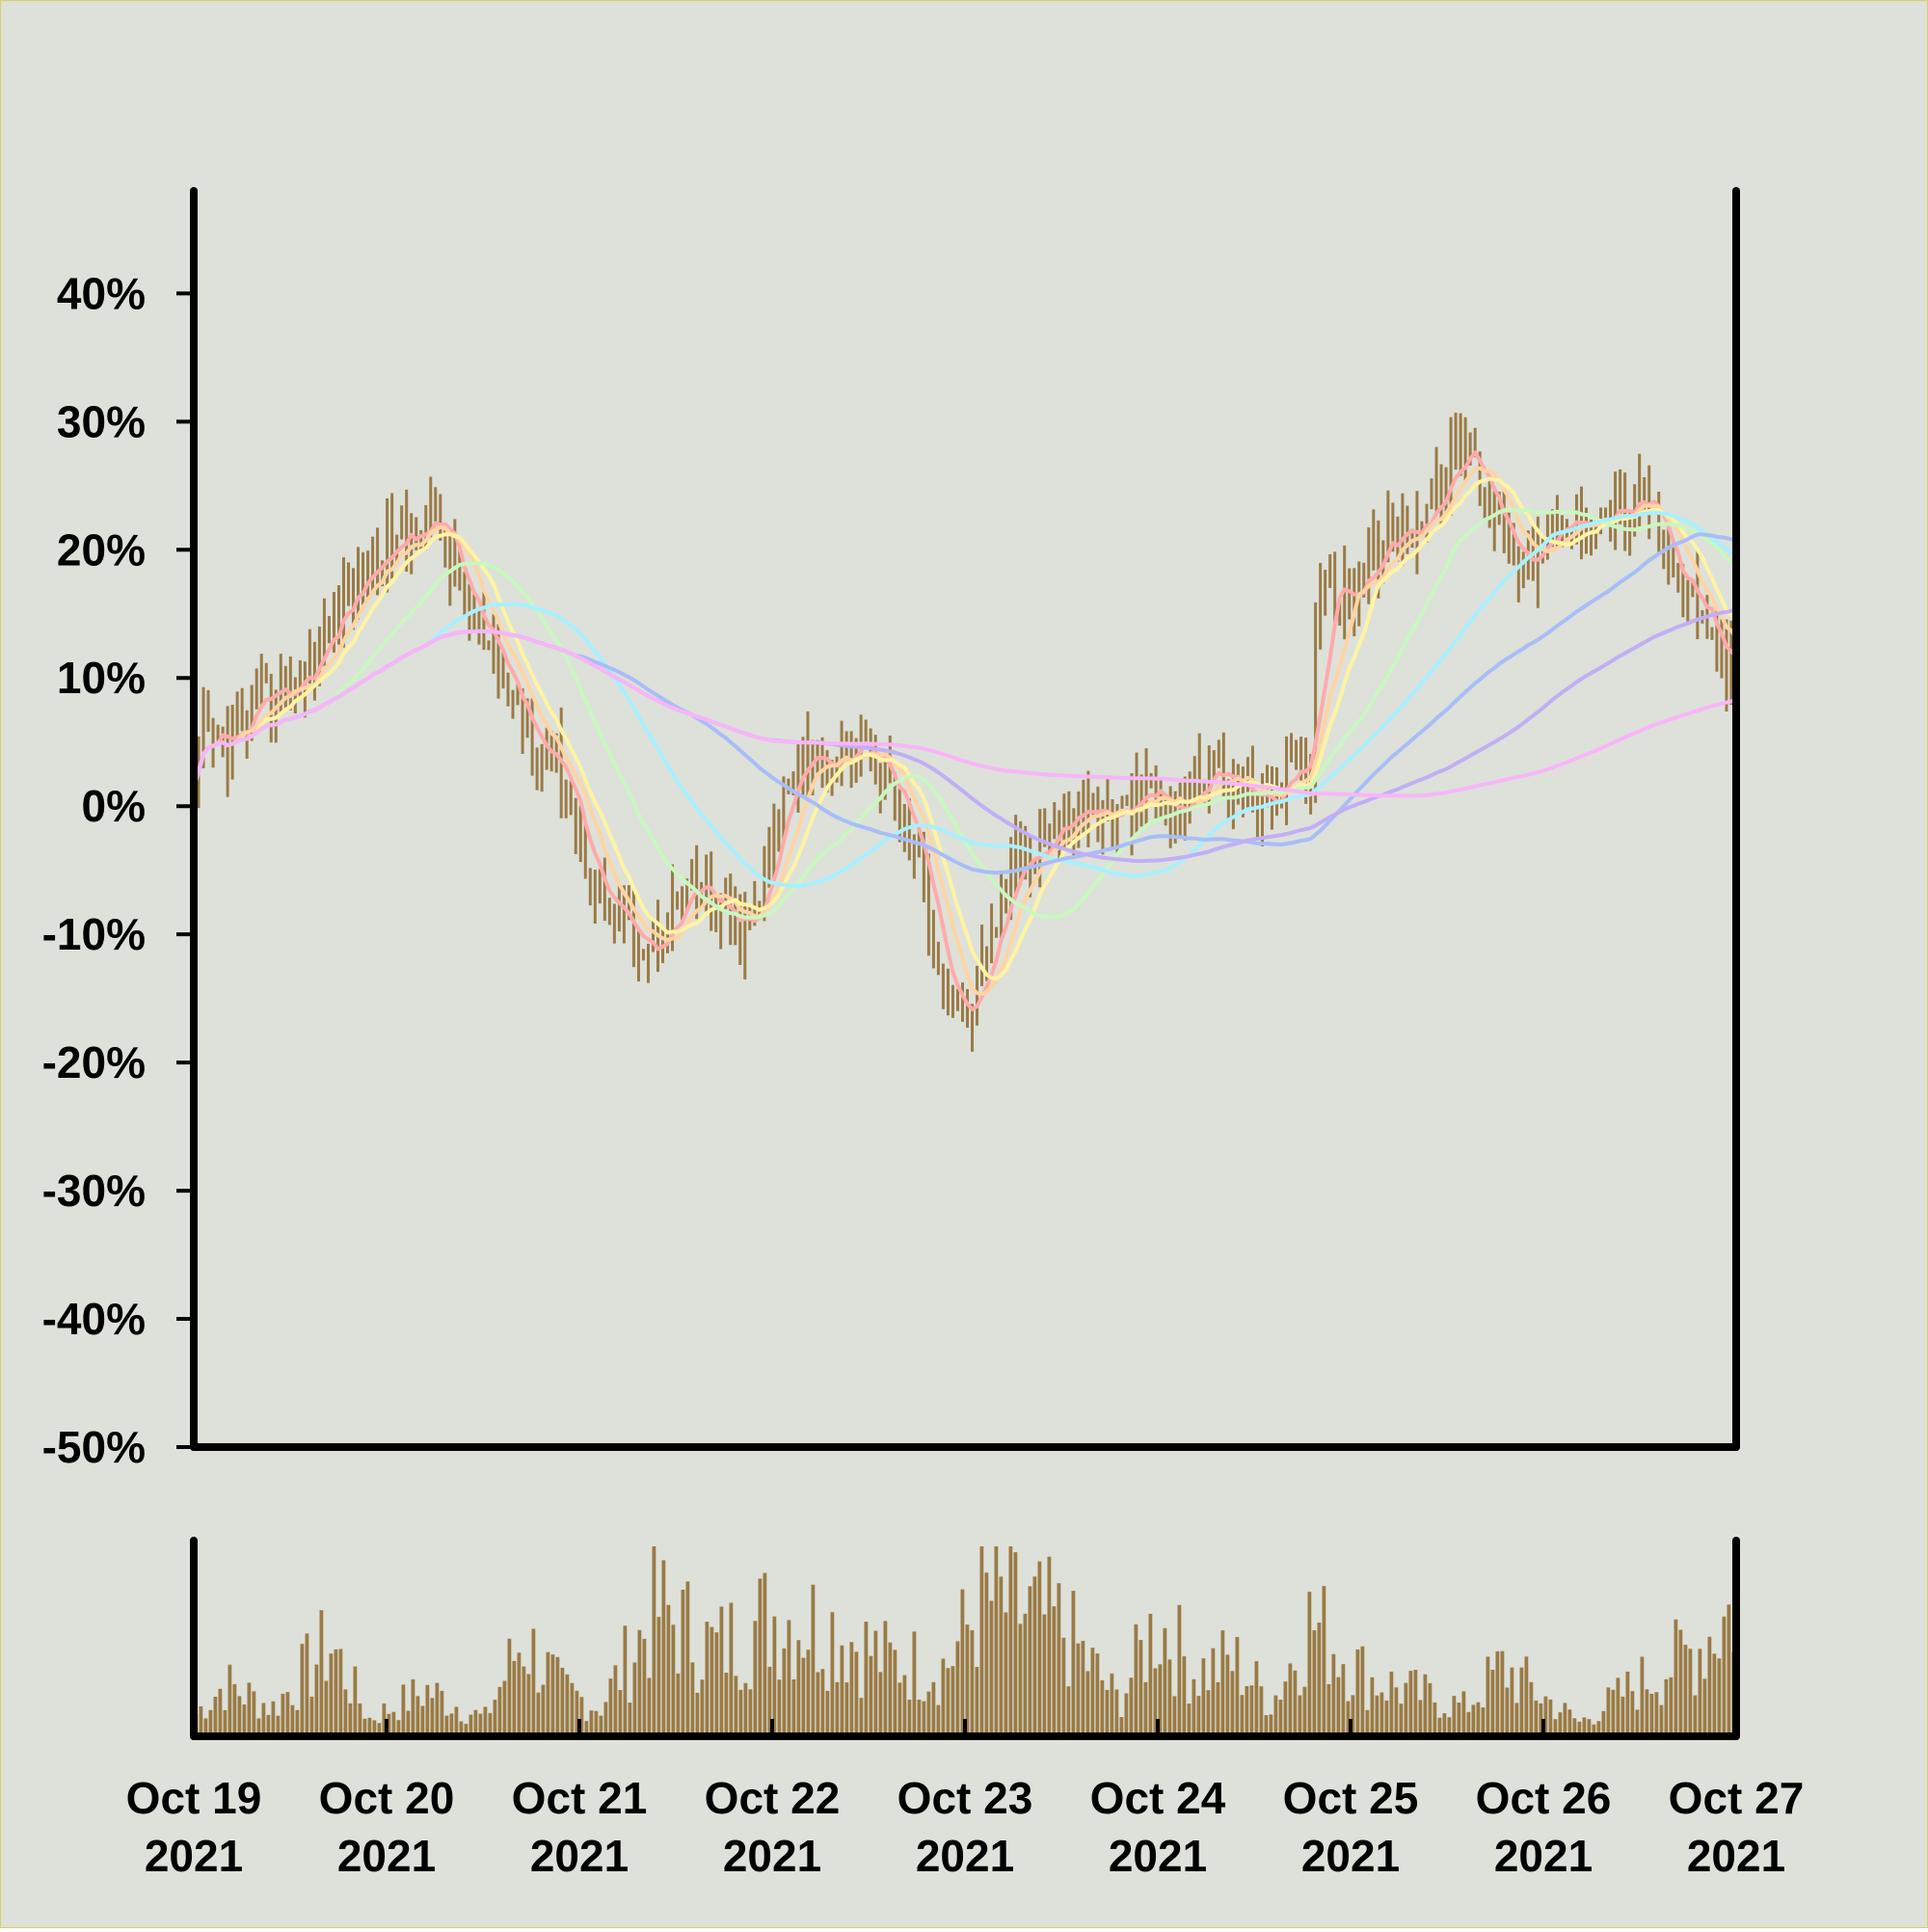  Describe the element at coordinates (1158, 1798) in the screenshot. I see `x-tick-label-date: Oct 24` at that location.